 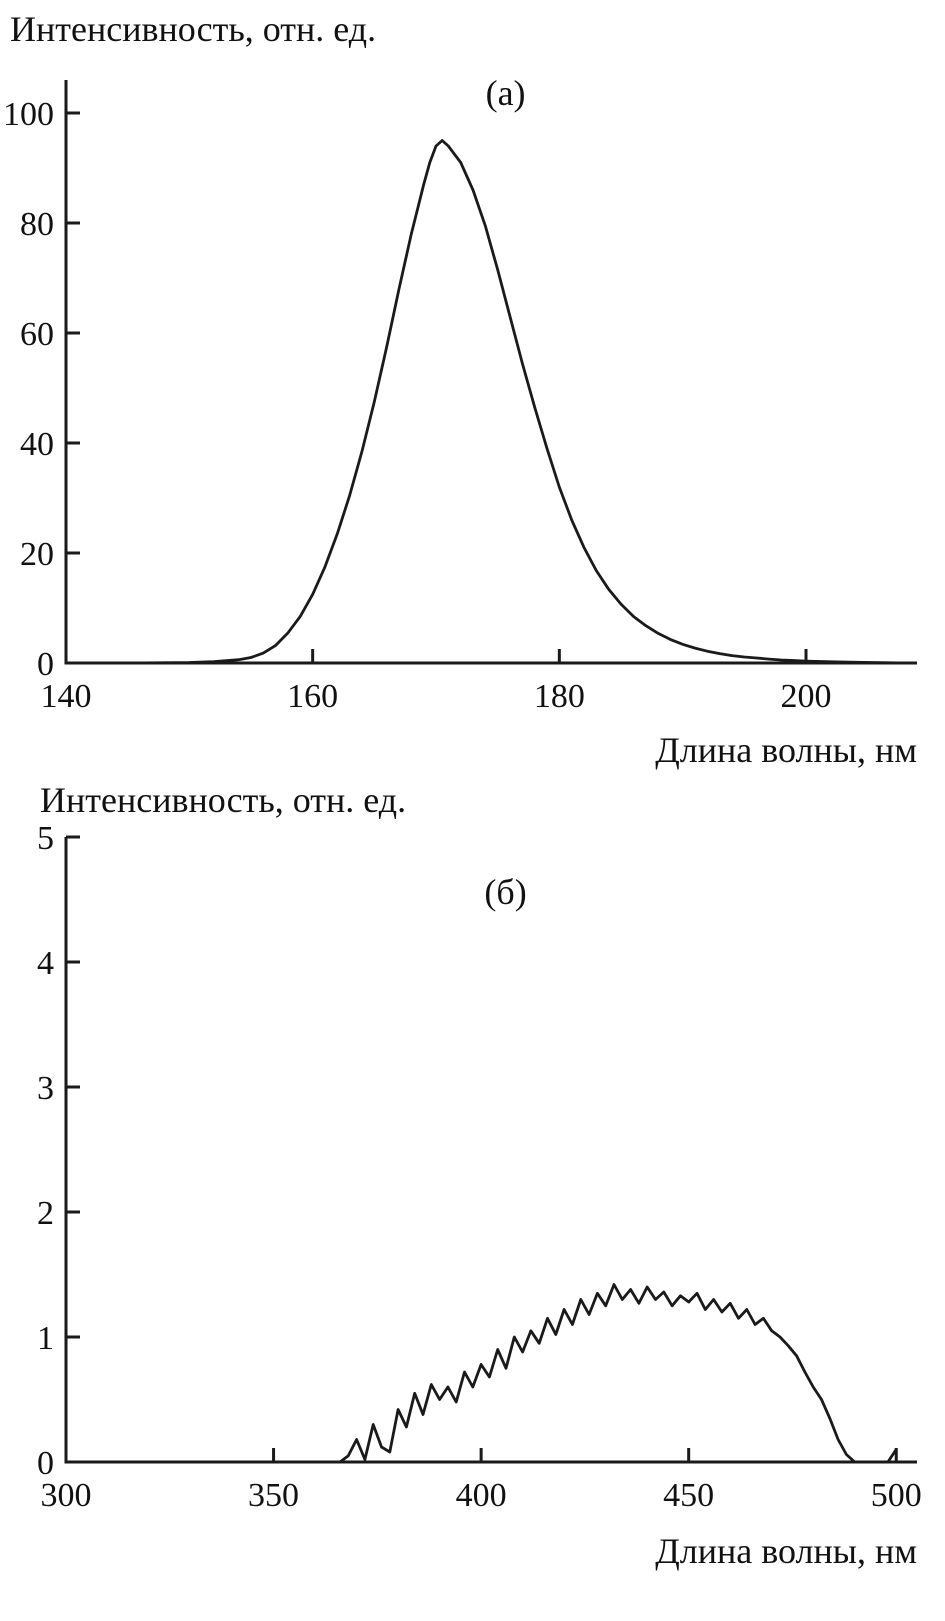 I want to click on x-tick-label: 500, so click(x=896, y=1495).